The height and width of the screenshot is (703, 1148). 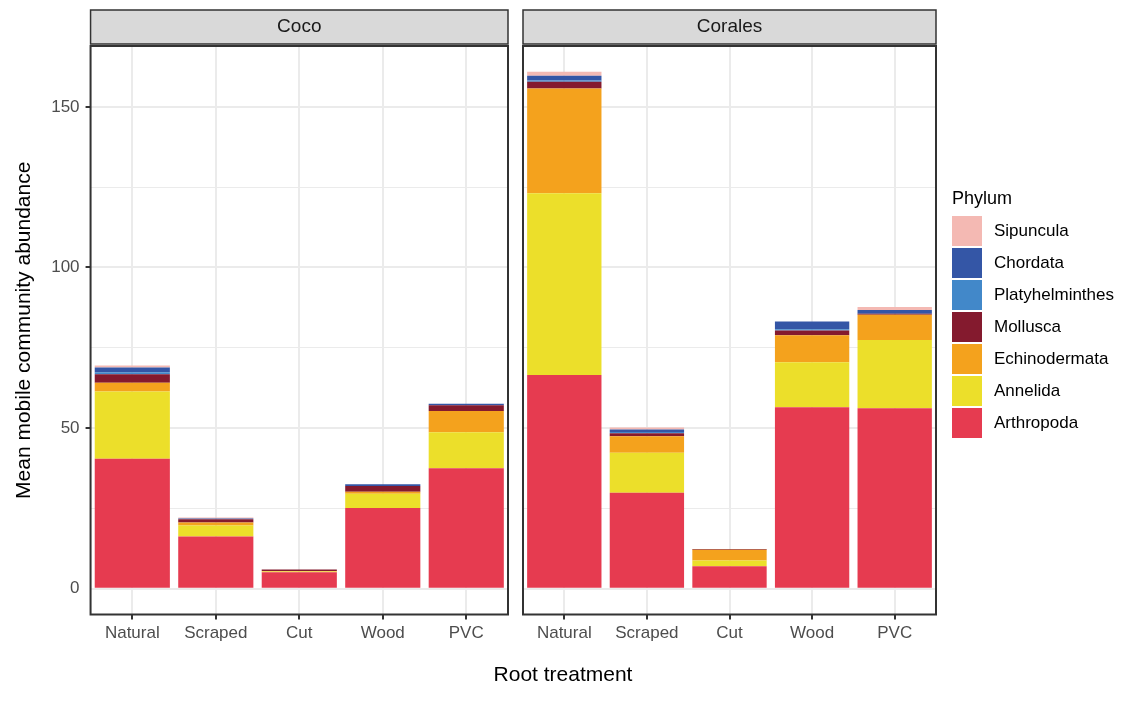 What do you see at coordinates (23, 330) in the screenshot?
I see `y-axis-title: Mean mobile community abundance` at bounding box center [23, 330].